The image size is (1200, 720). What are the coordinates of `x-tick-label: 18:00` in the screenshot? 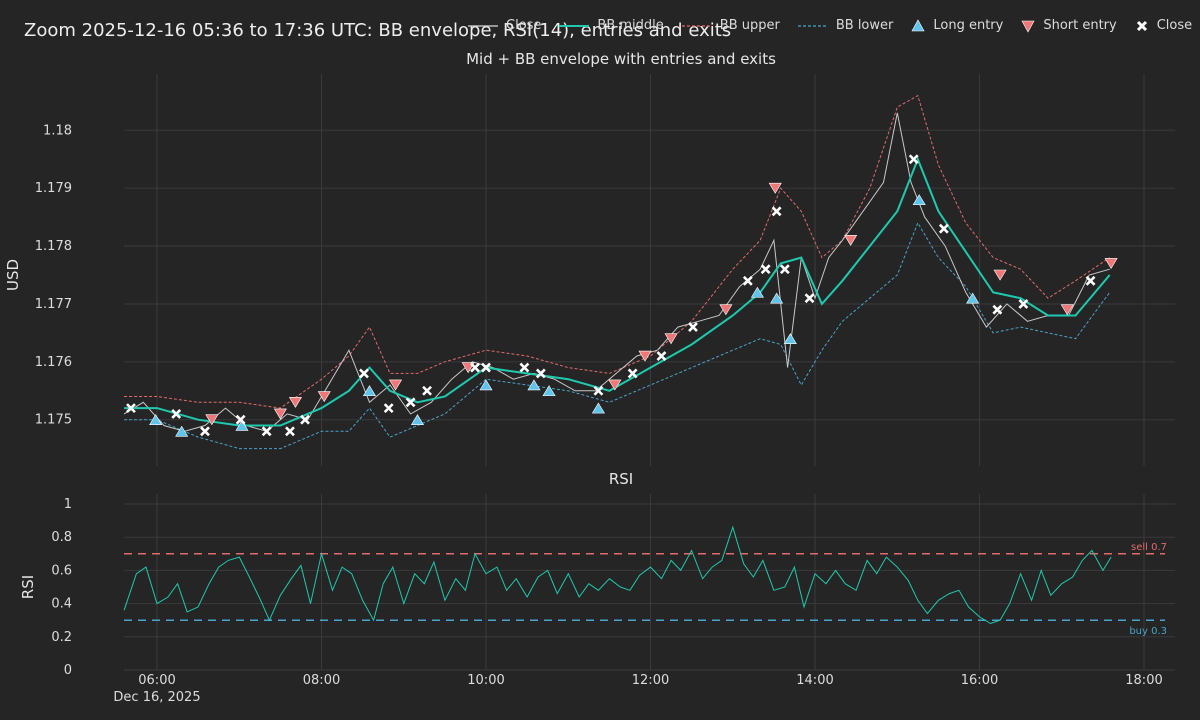 It's located at (1143, 680).